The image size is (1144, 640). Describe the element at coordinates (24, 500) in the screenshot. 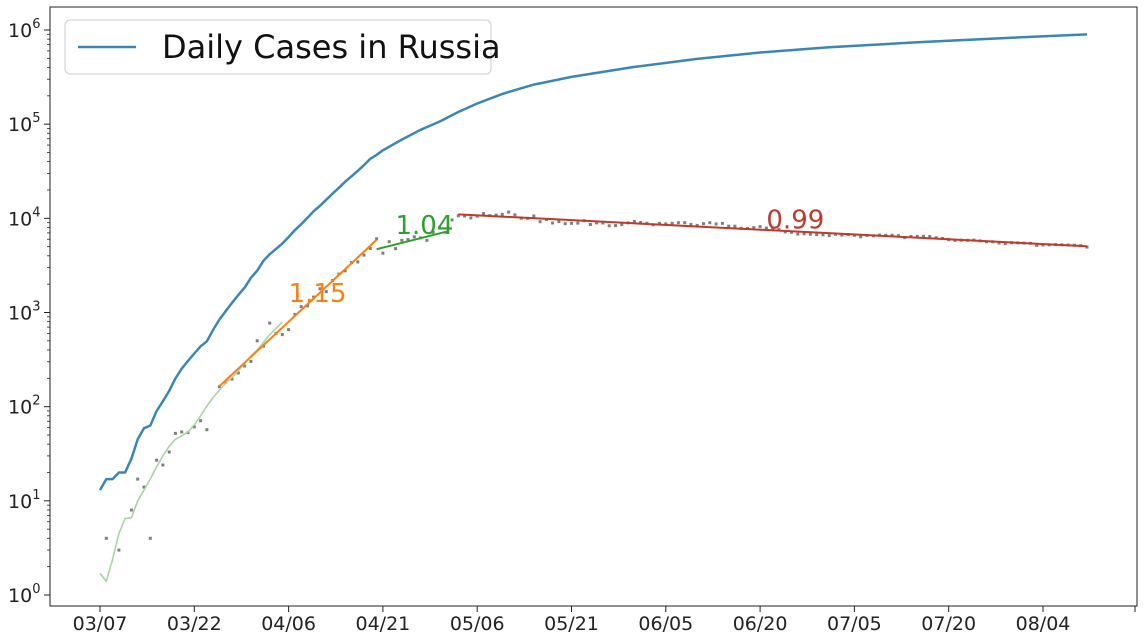

I see `y-tick-label: 10¹` at that location.